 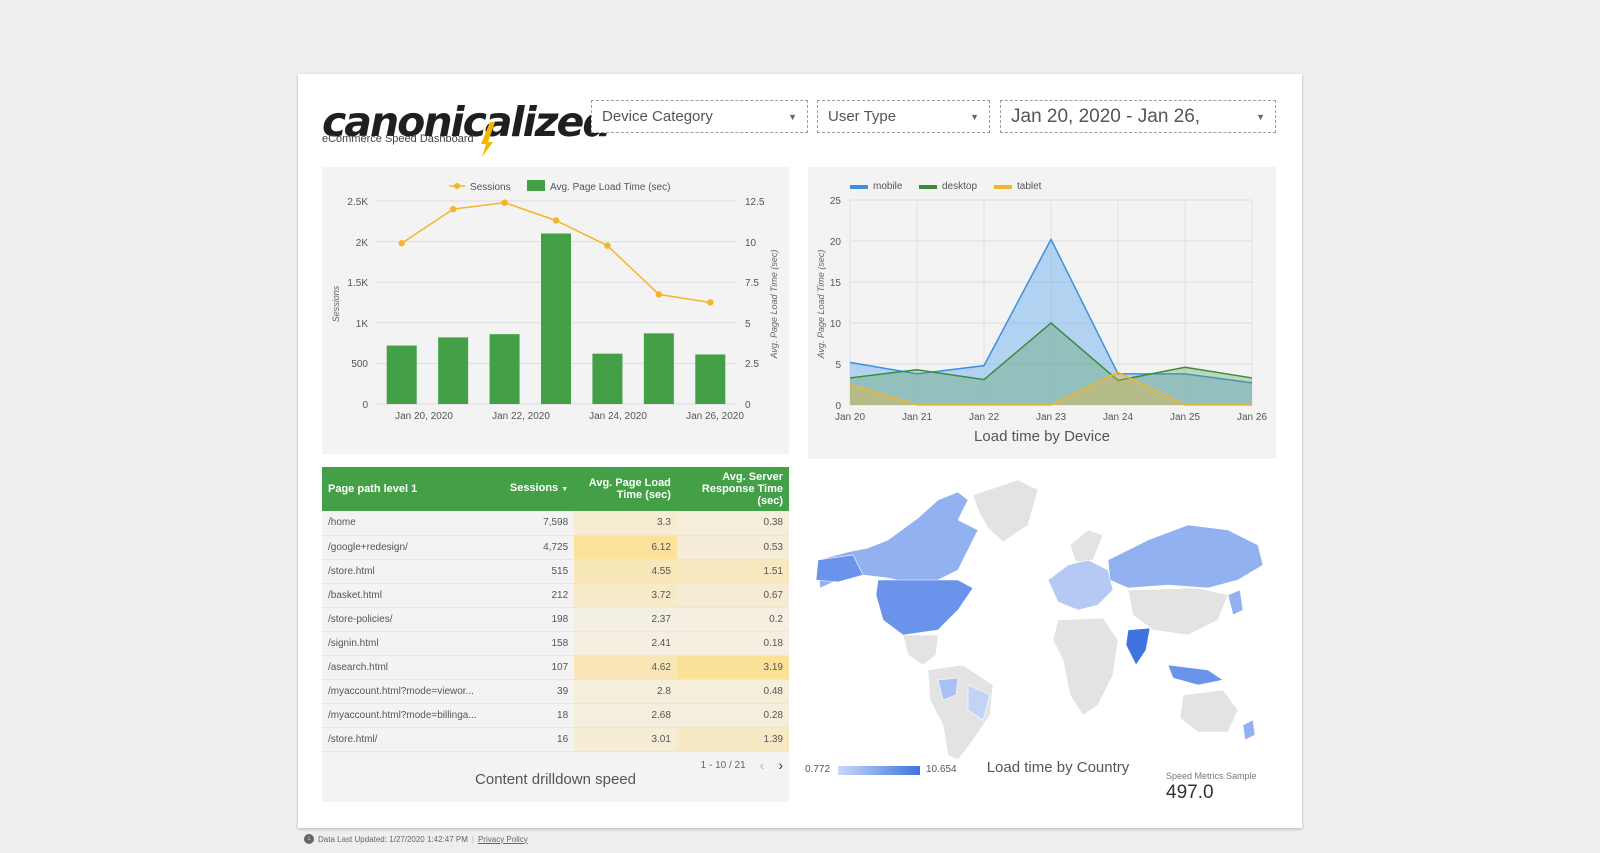 I want to click on europe-region, so click(x=1080, y=585).